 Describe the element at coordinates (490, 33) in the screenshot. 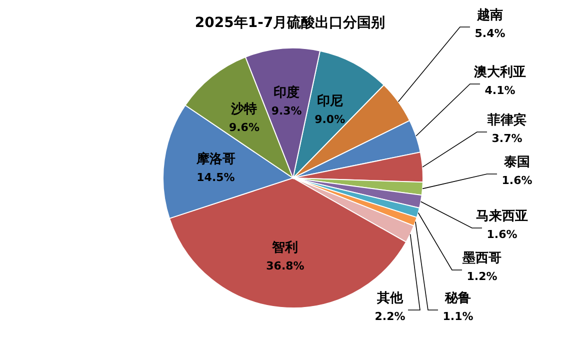

I see `data-label: 5.4%` at that location.